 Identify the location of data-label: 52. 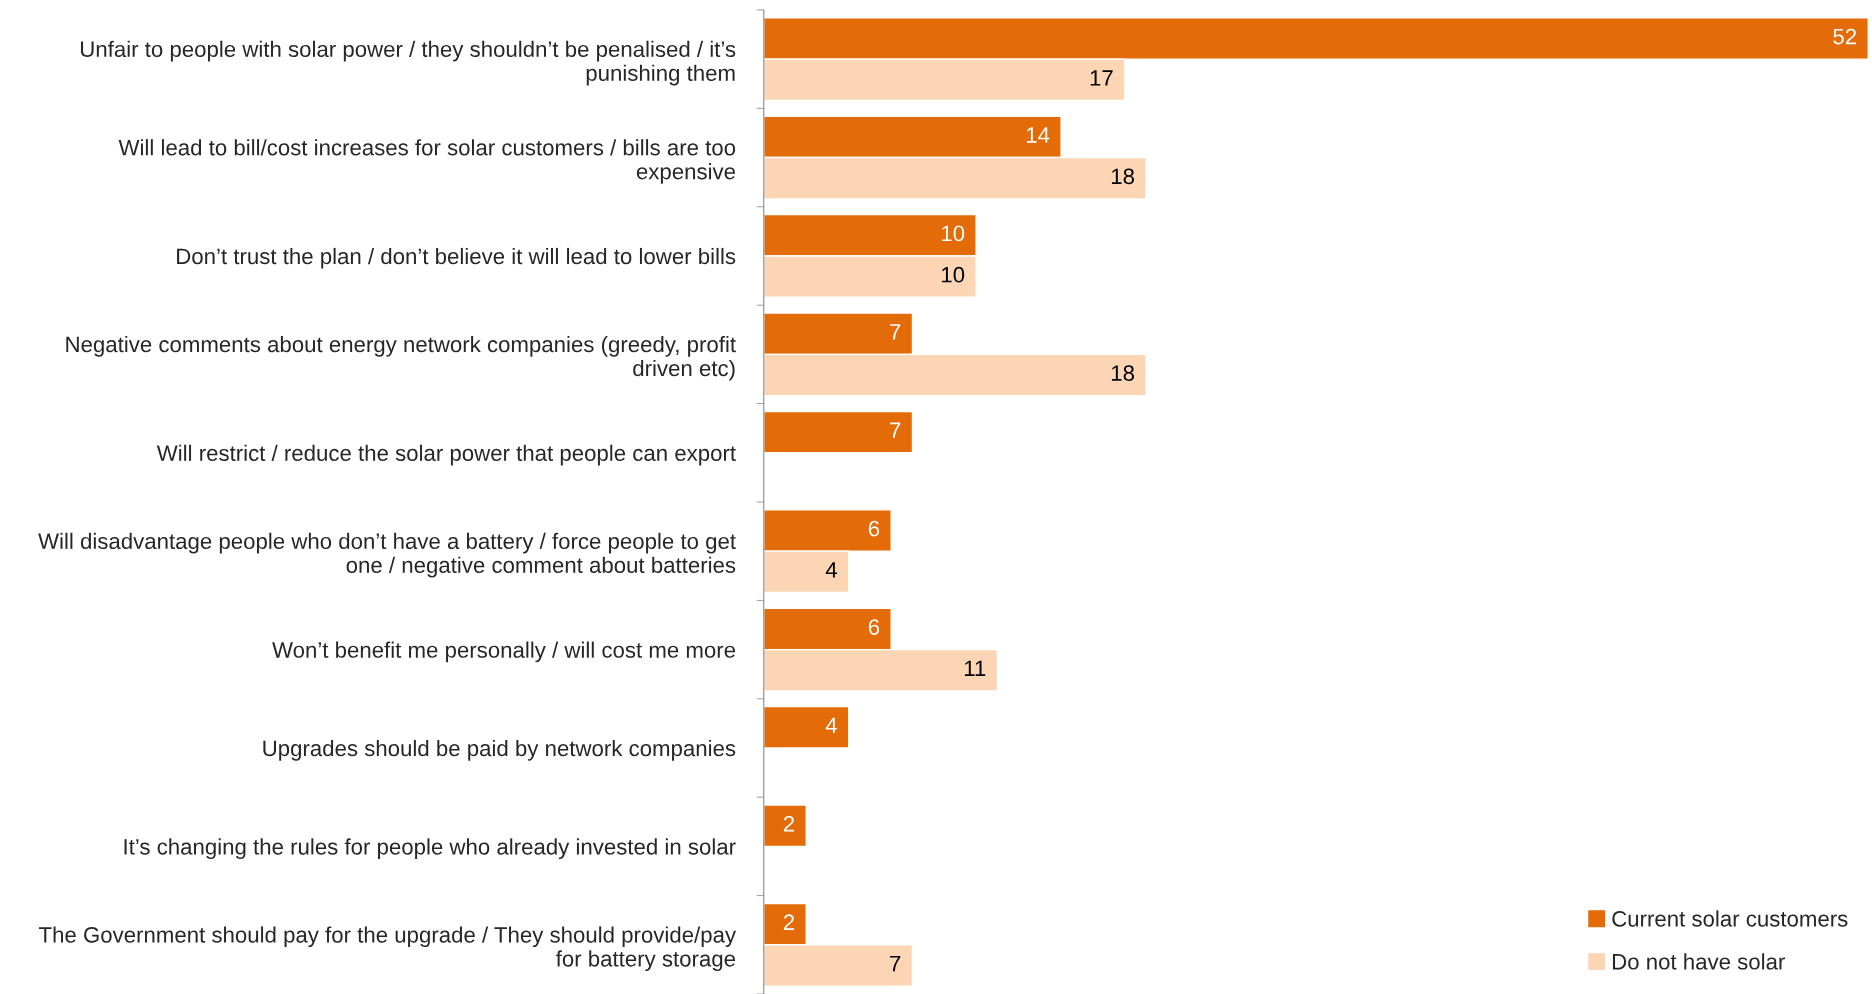
(1845, 36).